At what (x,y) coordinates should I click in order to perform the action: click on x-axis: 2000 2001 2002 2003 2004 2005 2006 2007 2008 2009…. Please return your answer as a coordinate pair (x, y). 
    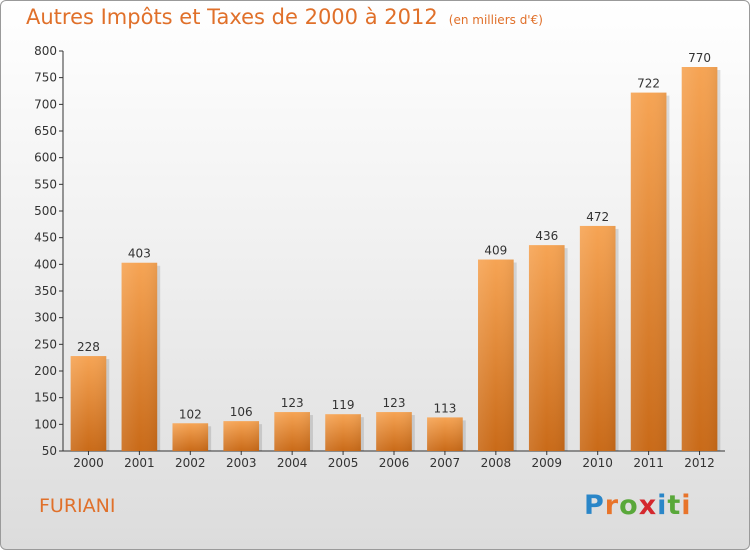
    Looking at the image, I should click on (394, 460).